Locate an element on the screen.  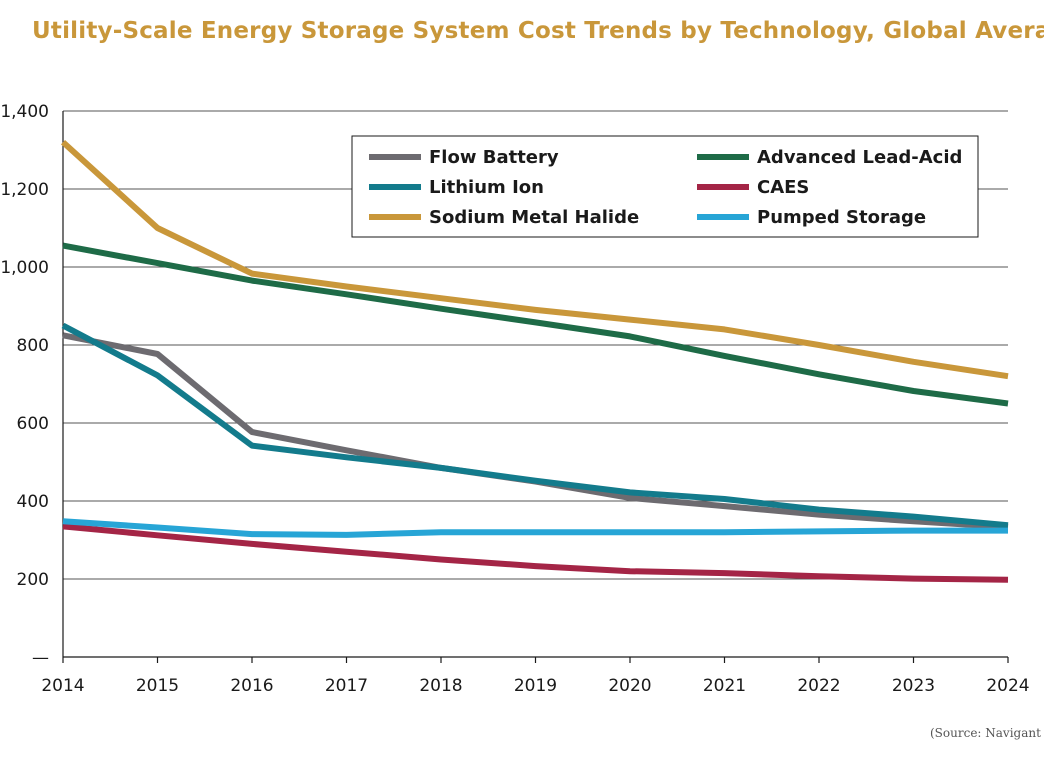
legend-label-flow-battery: Flow Battery is located at coordinates (494, 157).